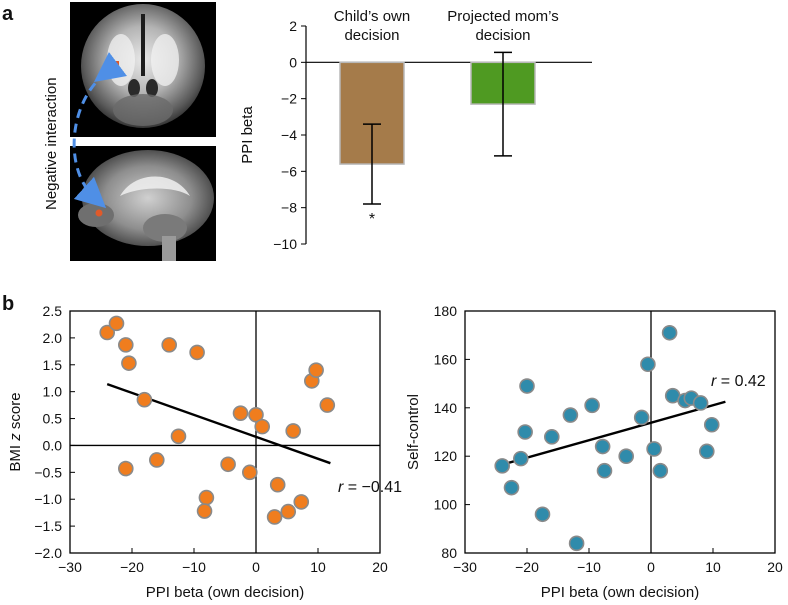 The image size is (788, 605). What do you see at coordinates (143, 69) in the screenshot?
I see `coronal-brain-image` at bounding box center [143, 69].